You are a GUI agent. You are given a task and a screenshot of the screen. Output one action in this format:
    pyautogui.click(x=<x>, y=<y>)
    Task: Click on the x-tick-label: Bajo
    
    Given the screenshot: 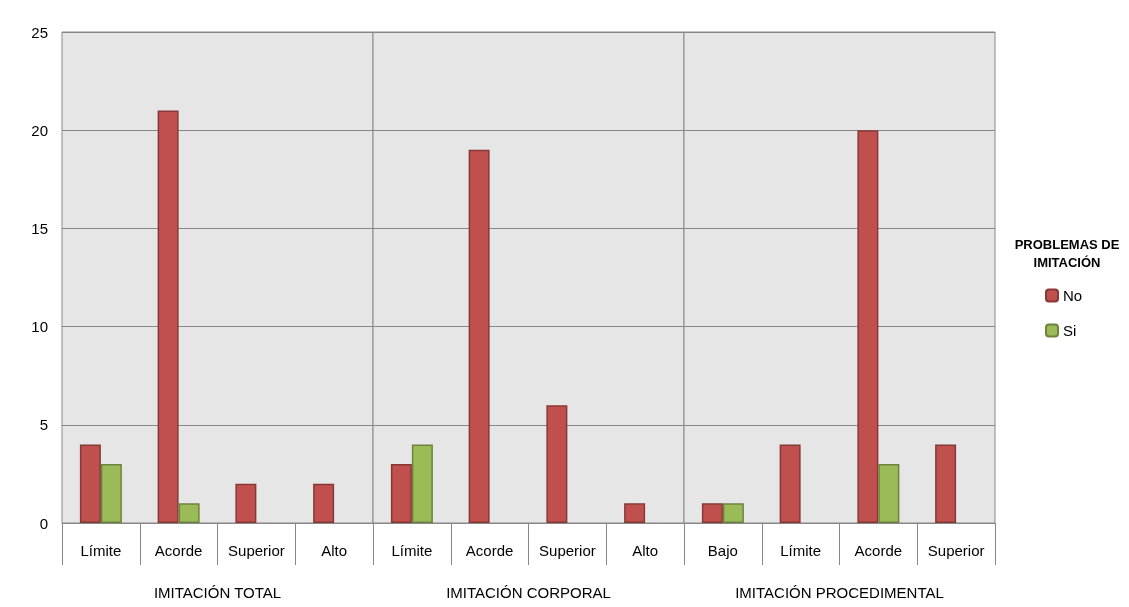 What is the action you would take?
    pyautogui.click(x=722, y=550)
    